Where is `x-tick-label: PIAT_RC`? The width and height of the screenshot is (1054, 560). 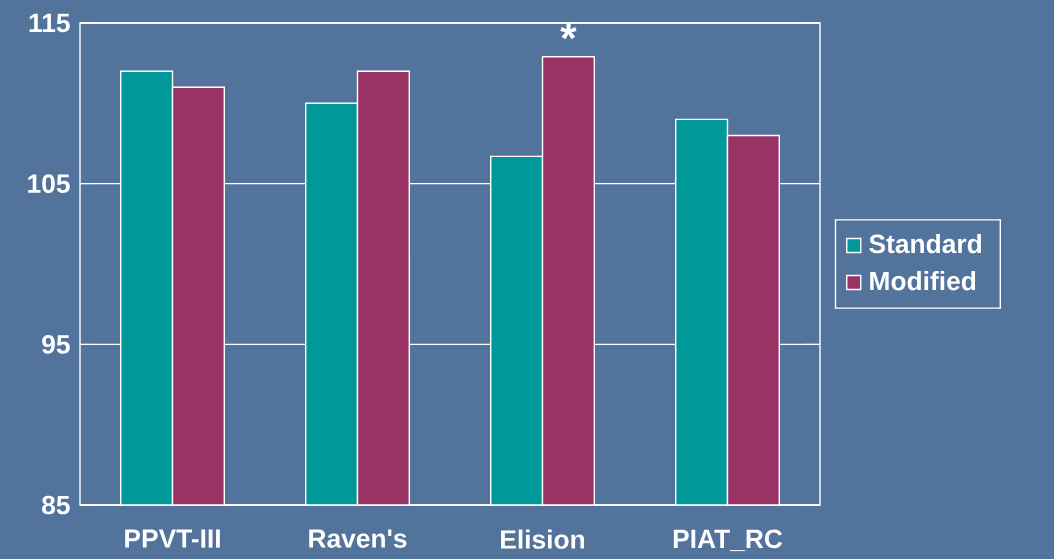
x-tick-label: PIAT_RC is located at coordinates (728, 540).